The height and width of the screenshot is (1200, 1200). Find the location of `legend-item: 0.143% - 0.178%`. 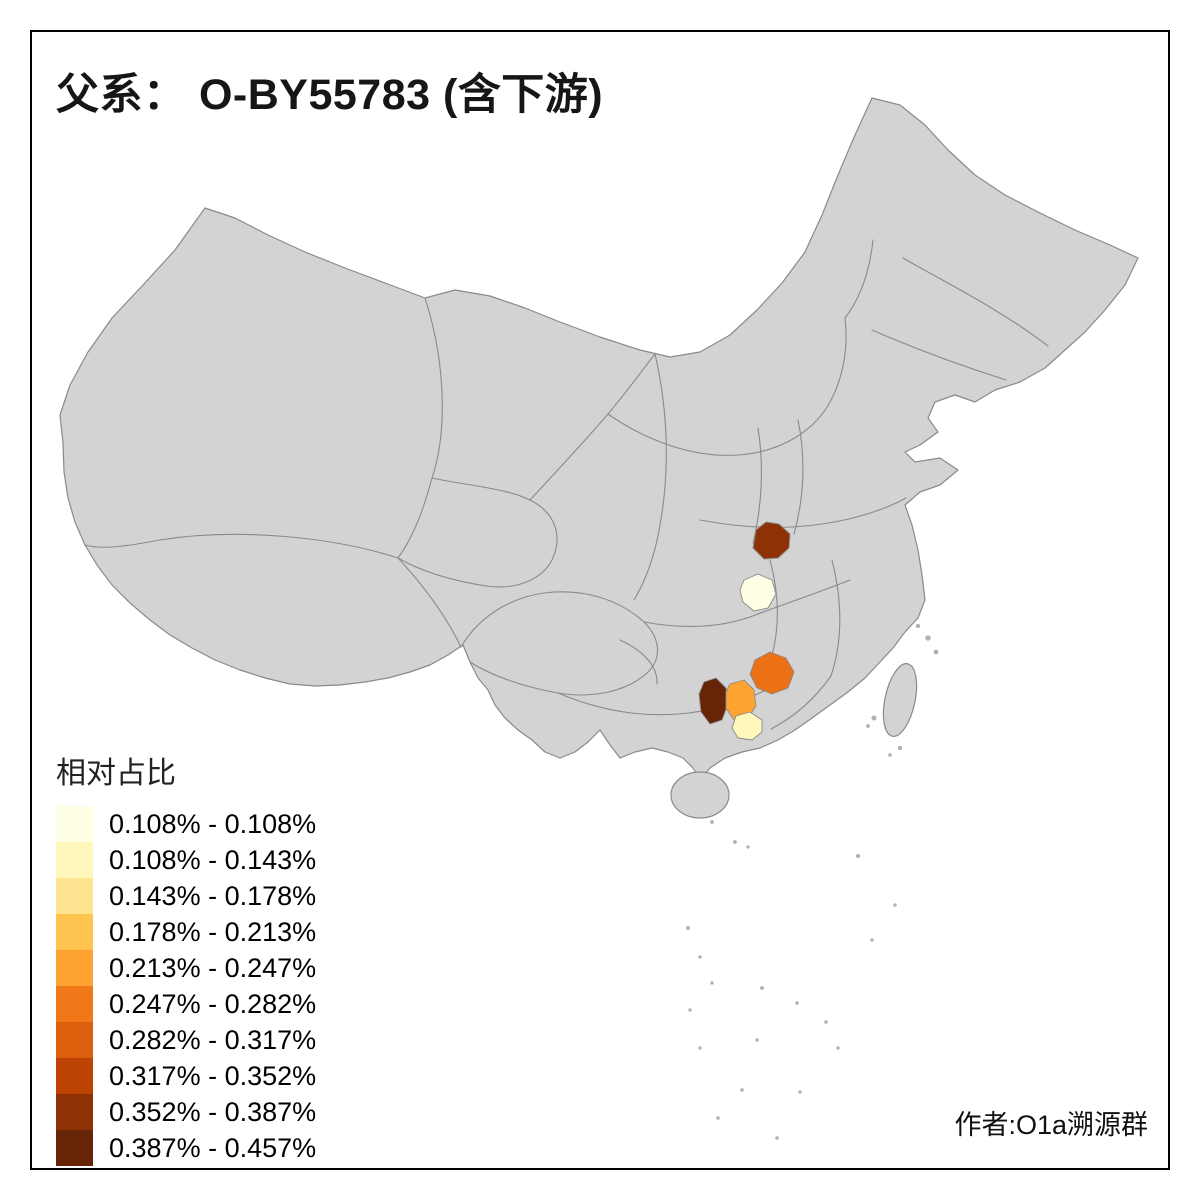

legend-item: 0.143% - 0.178% is located at coordinates (186, 896).